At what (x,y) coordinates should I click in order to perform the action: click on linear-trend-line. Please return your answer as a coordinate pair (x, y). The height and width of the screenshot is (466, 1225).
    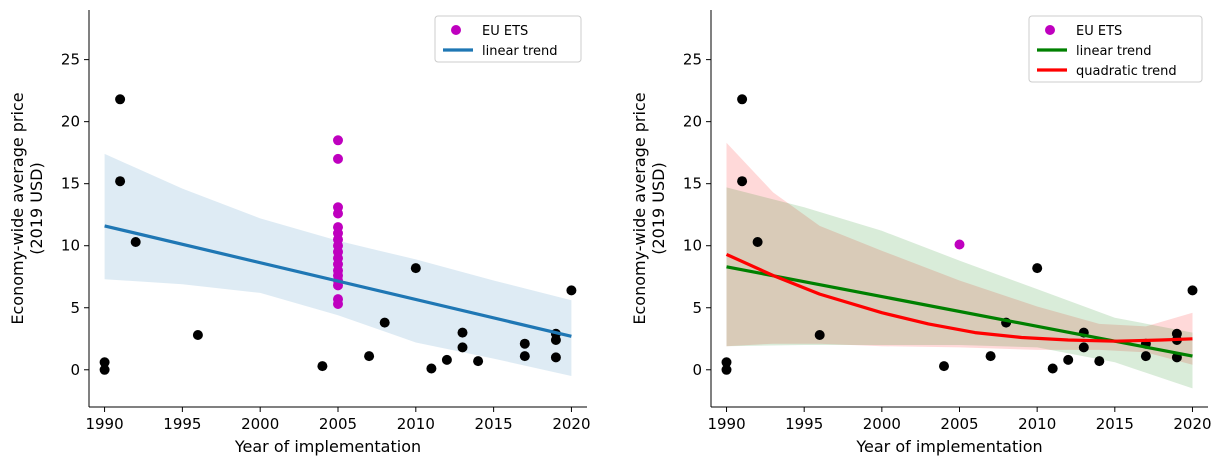
    Looking at the image, I should click on (338, 281).